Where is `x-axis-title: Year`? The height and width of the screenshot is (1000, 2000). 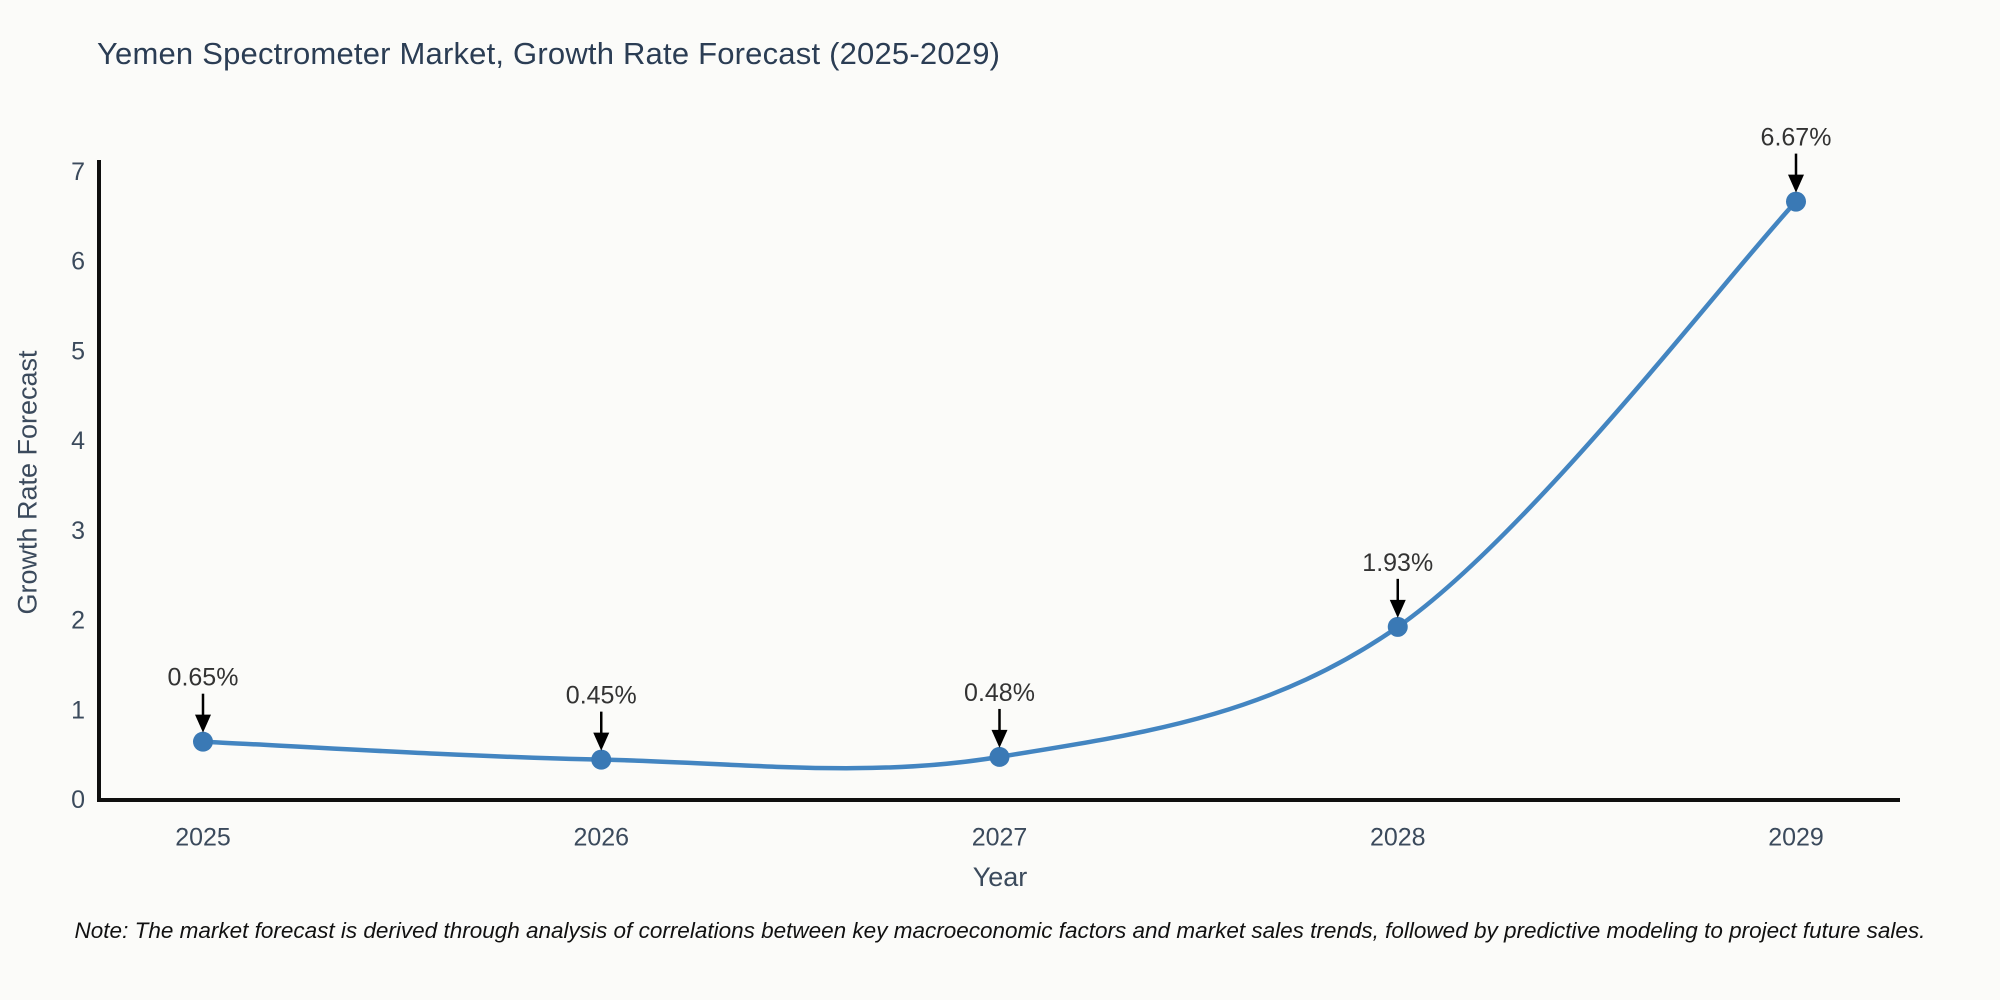 x-axis-title: Year is located at coordinates (1000, 877).